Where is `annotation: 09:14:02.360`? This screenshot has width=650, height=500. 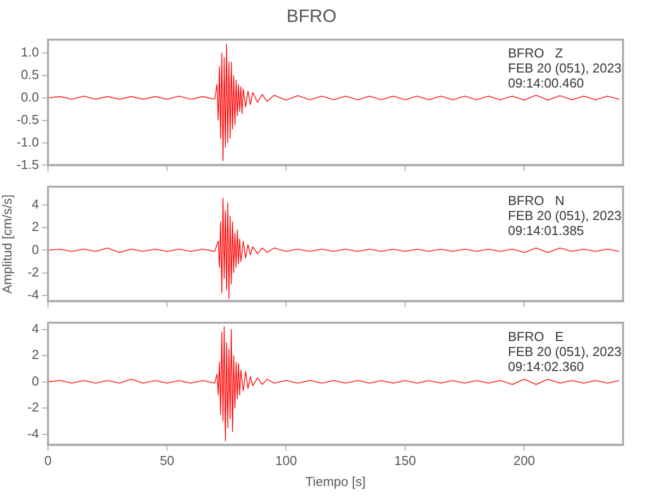
annotation: 09:14:02.360 is located at coordinates (546, 366).